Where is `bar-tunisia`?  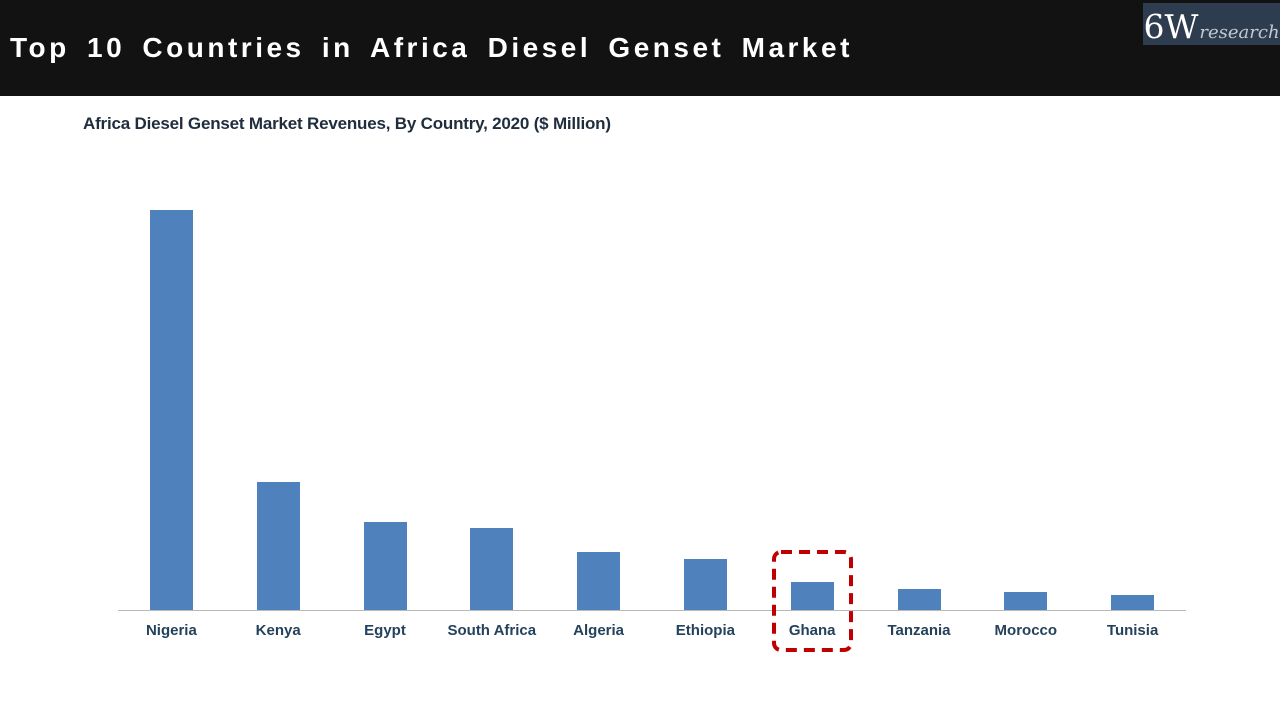
bar-tunisia is located at coordinates (1133, 602).